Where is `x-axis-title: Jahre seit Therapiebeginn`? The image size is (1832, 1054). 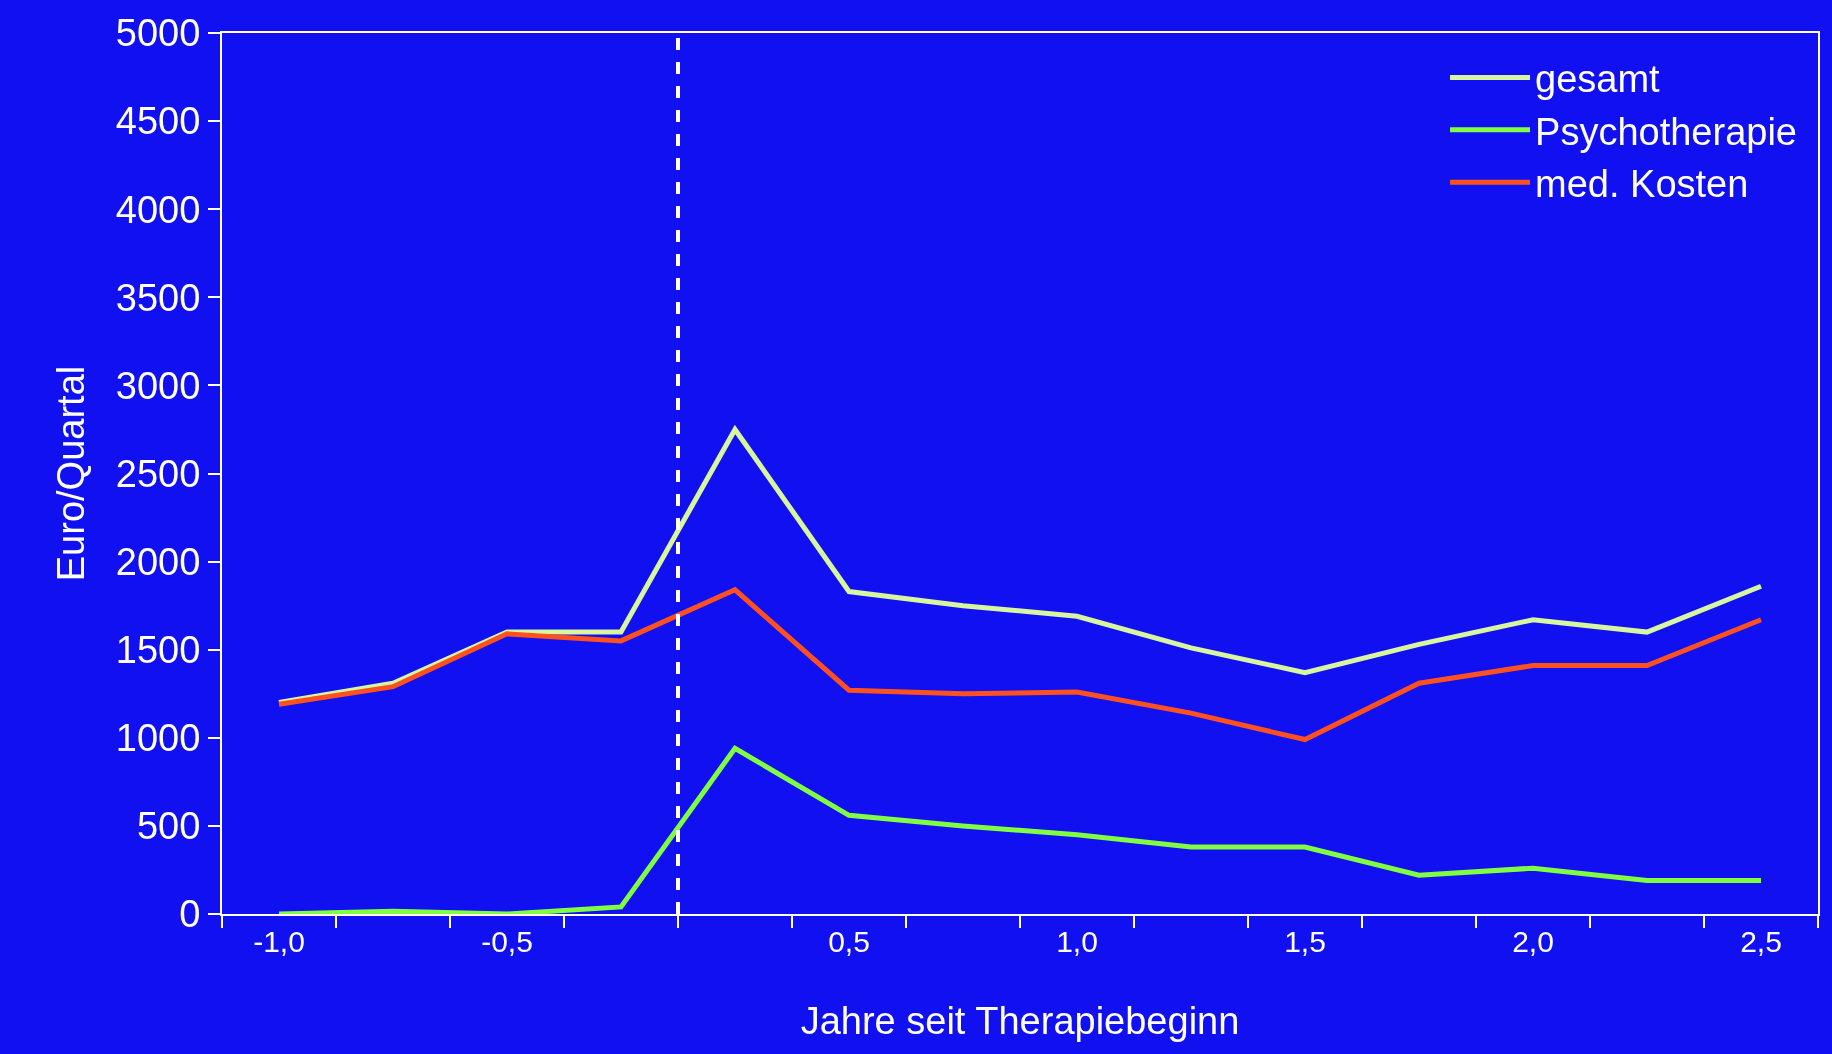
x-axis-title: Jahre seit Therapiebeginn is located at coordinates (1020, 1020).